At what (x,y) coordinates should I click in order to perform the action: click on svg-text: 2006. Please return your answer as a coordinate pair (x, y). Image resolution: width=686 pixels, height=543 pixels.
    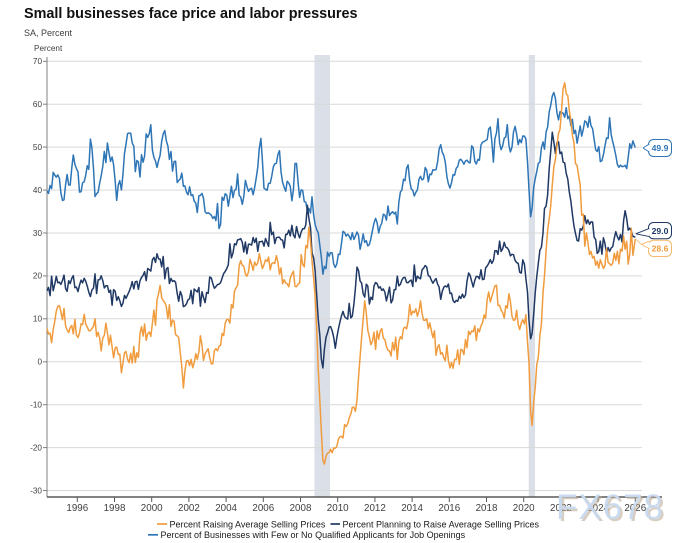
    Looking at the image, I should click on (263, 508).